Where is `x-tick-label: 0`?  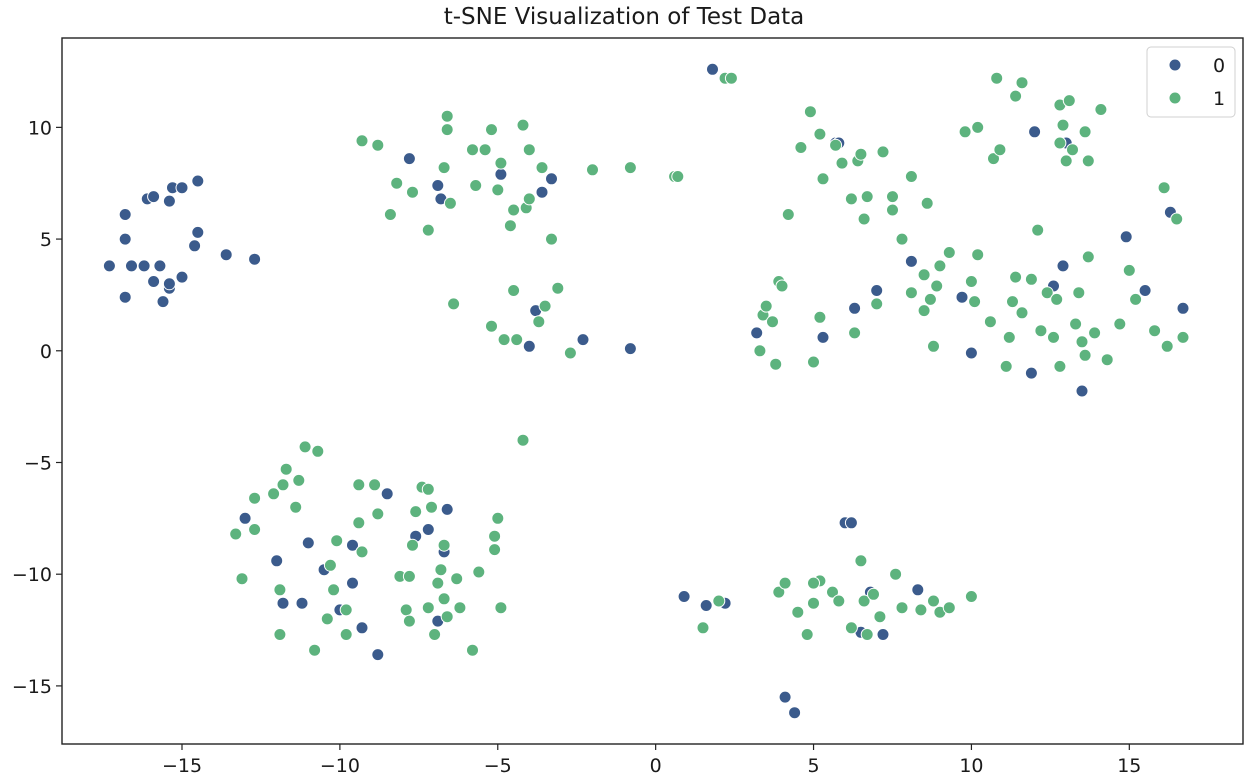 x-tick-label: 0 is located at coordinates (656, 766).